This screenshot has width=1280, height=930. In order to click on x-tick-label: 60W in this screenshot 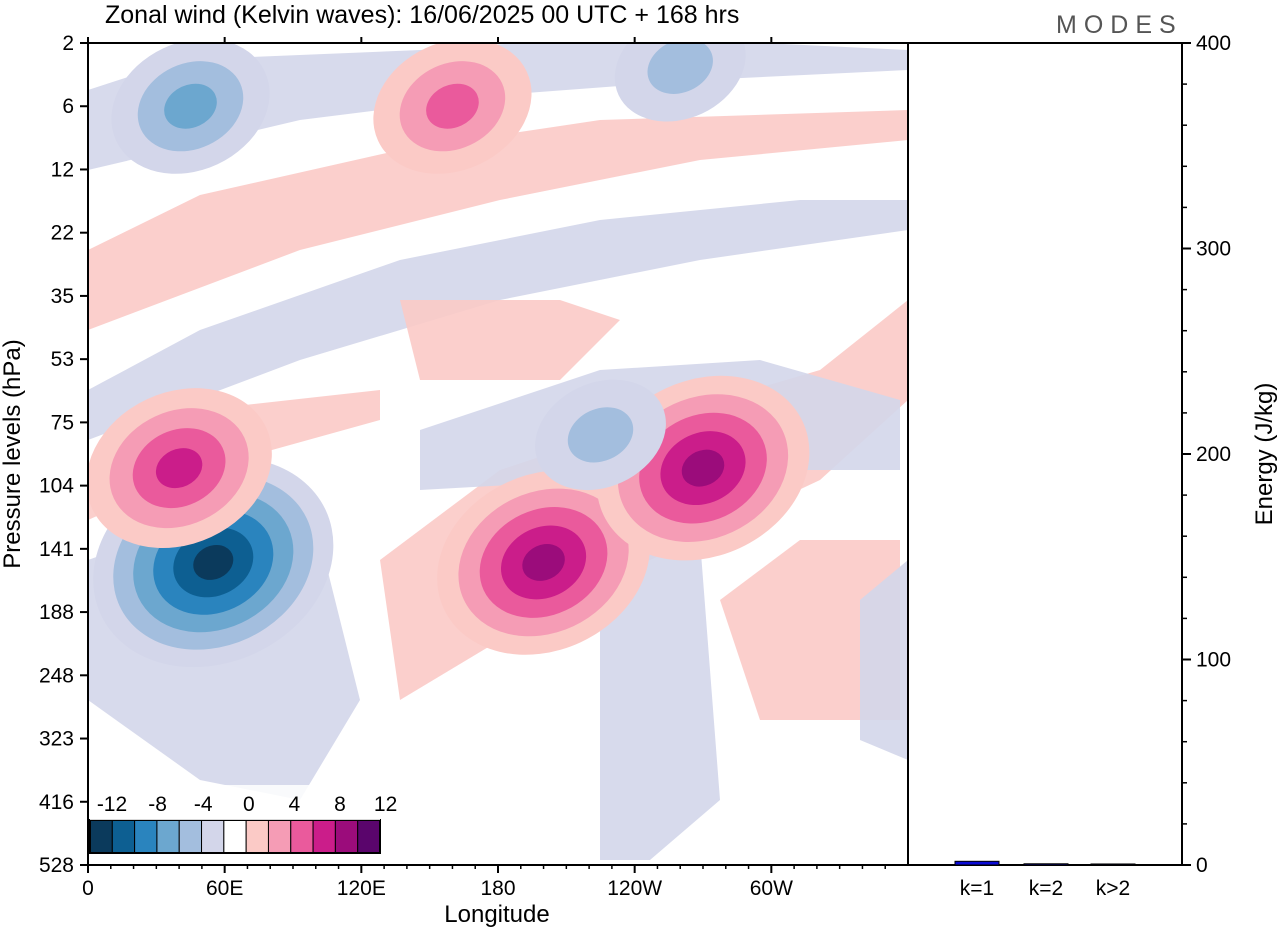, I will do `click(771, 888)`.